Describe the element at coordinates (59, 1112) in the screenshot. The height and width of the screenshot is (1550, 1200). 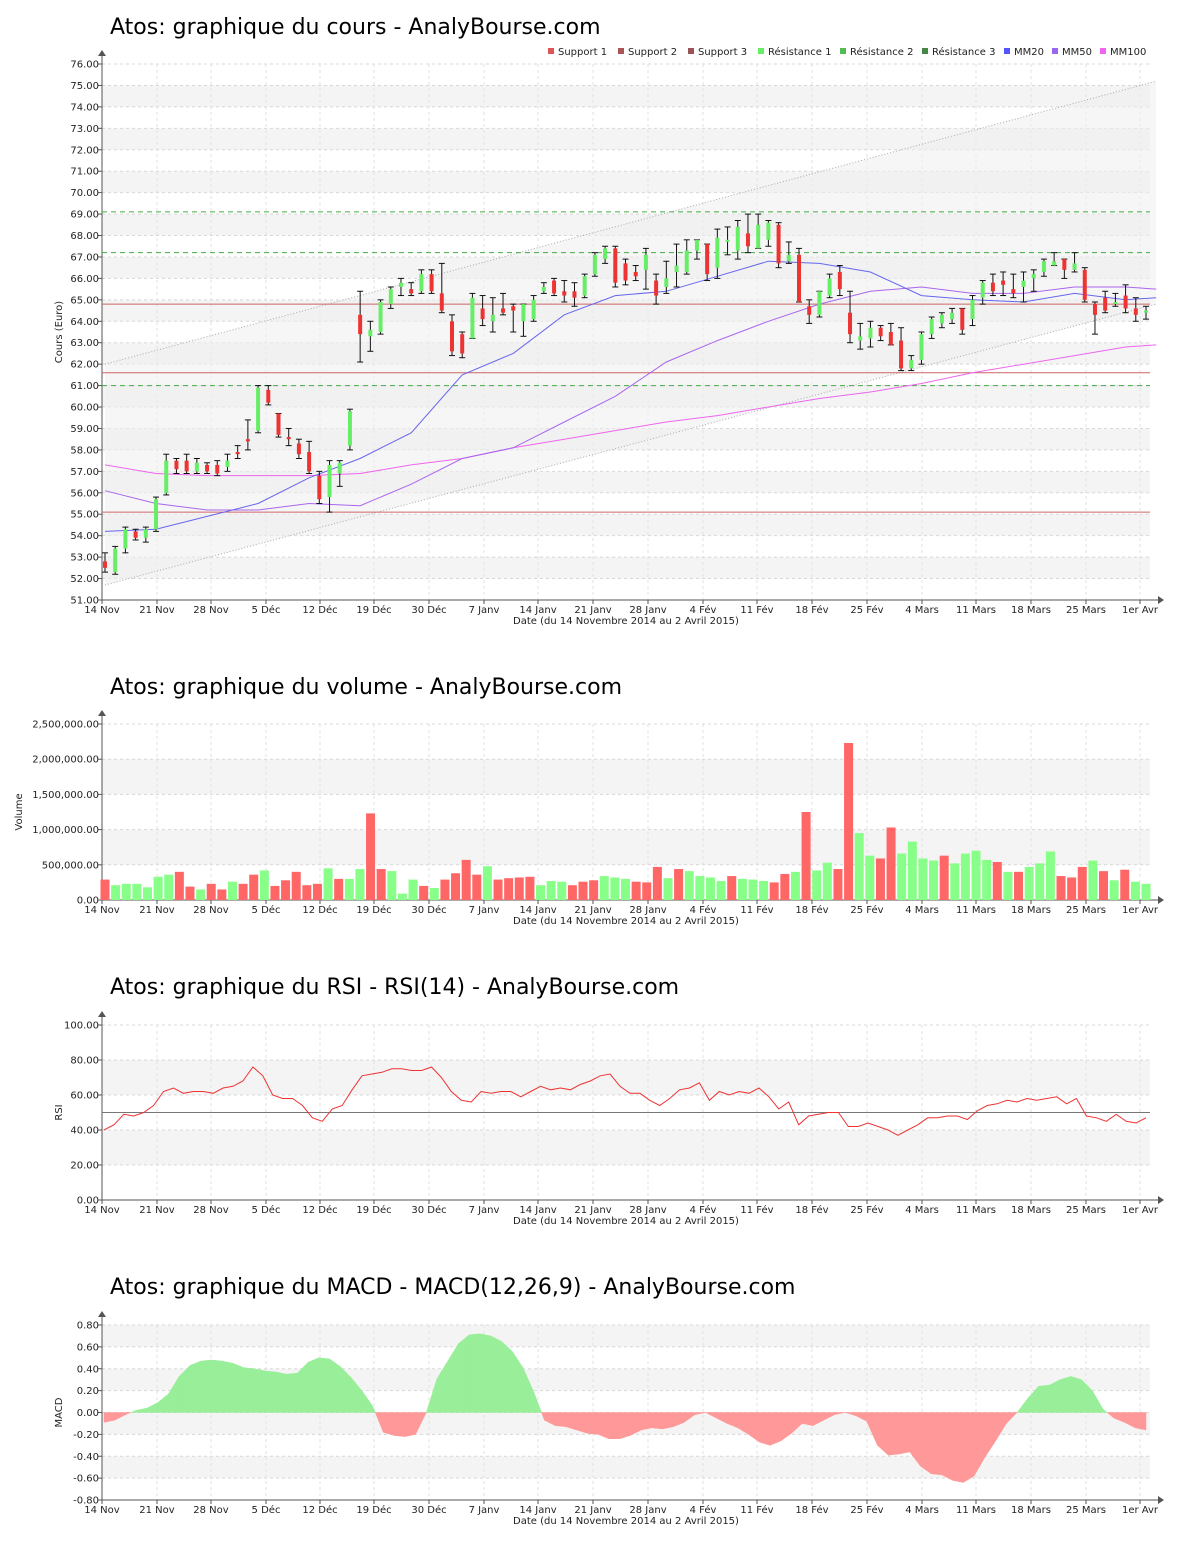
I see `y-axis-label: RSI` at that location.